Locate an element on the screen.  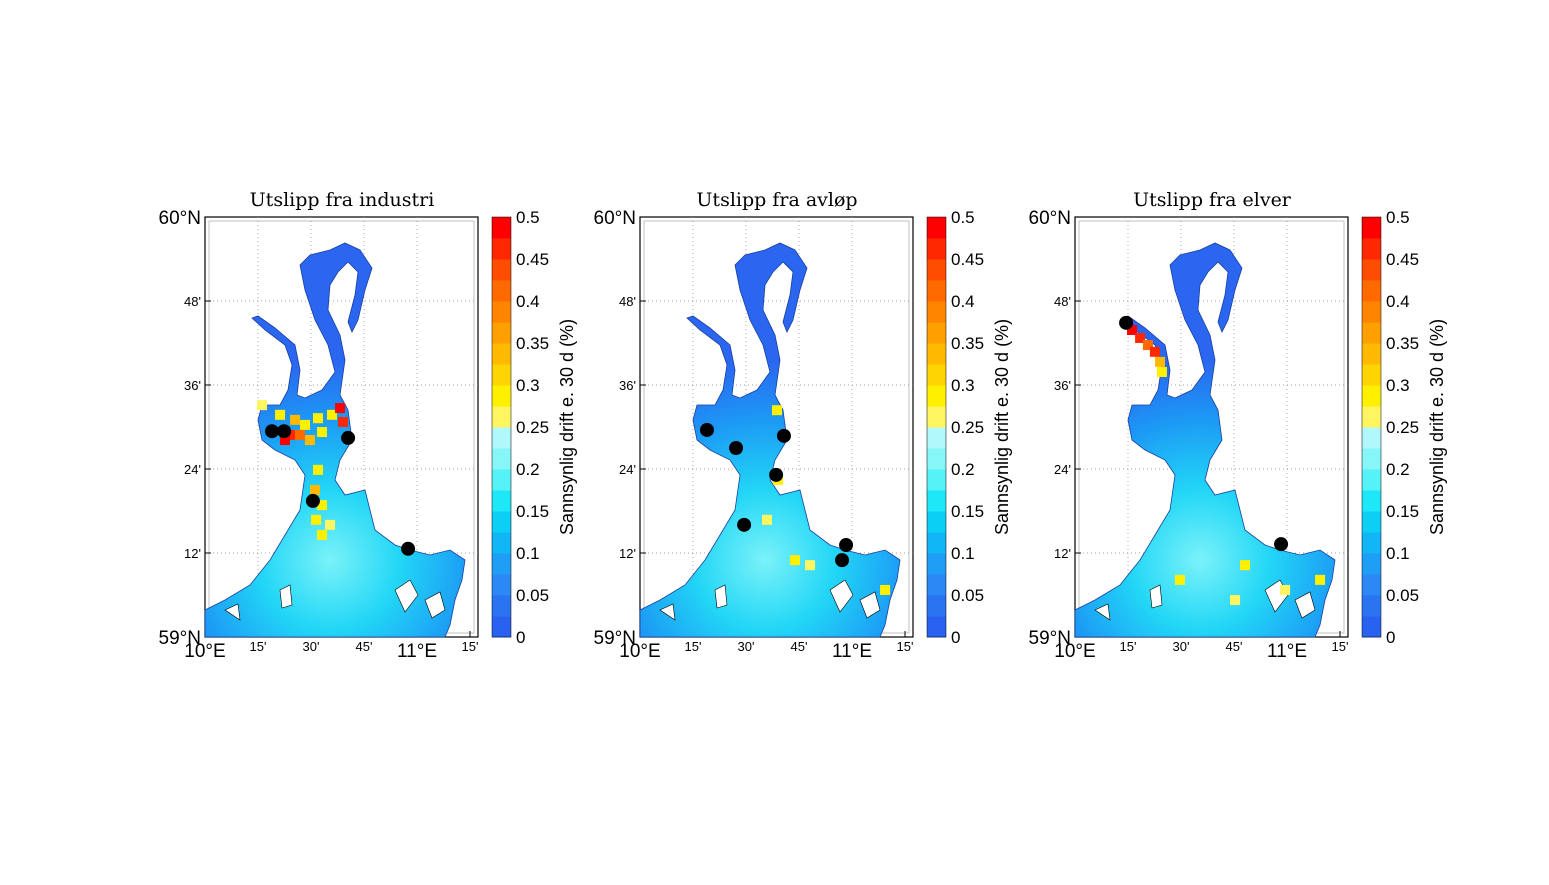
colorbar-tick-label: 0.3 is located at coordinates (528, 385).